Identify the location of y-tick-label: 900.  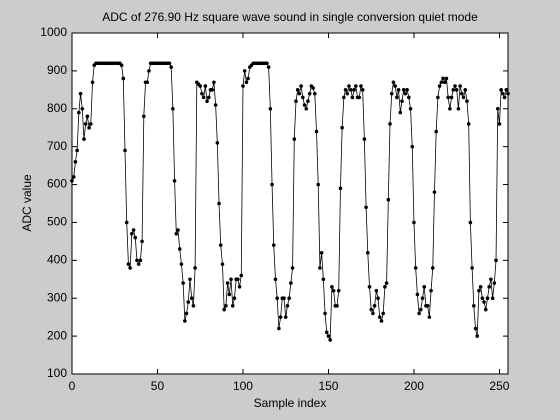
(57, 70).